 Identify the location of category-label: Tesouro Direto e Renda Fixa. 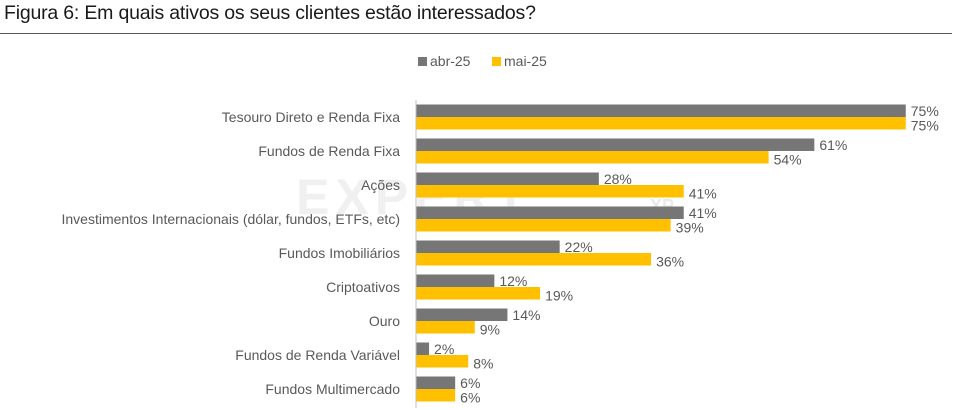
(311, 117).